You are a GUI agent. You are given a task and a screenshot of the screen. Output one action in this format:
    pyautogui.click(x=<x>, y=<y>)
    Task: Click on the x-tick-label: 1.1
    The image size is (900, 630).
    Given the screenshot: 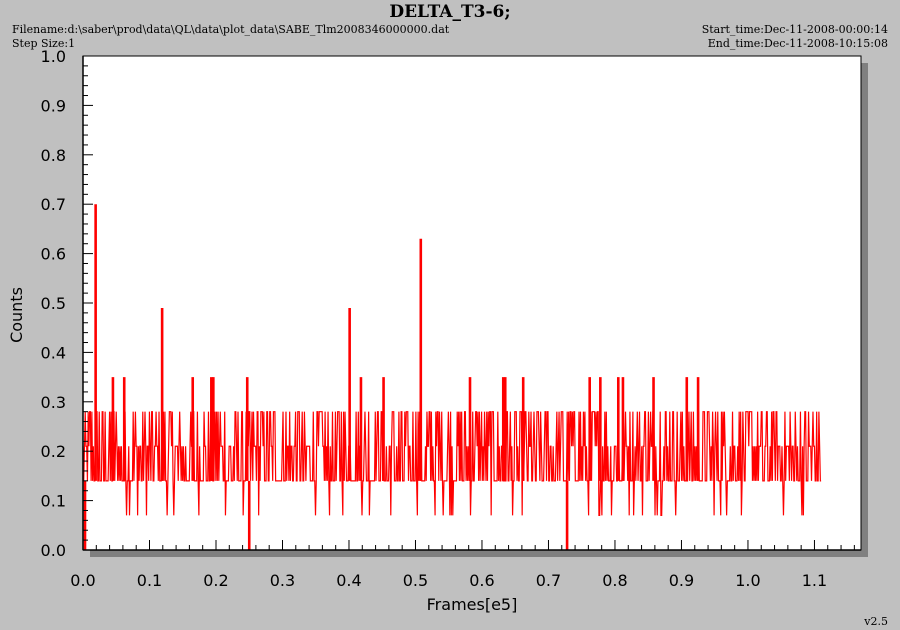 What is the action you would take?
    pyautogui.click(x=814, y=580)
    